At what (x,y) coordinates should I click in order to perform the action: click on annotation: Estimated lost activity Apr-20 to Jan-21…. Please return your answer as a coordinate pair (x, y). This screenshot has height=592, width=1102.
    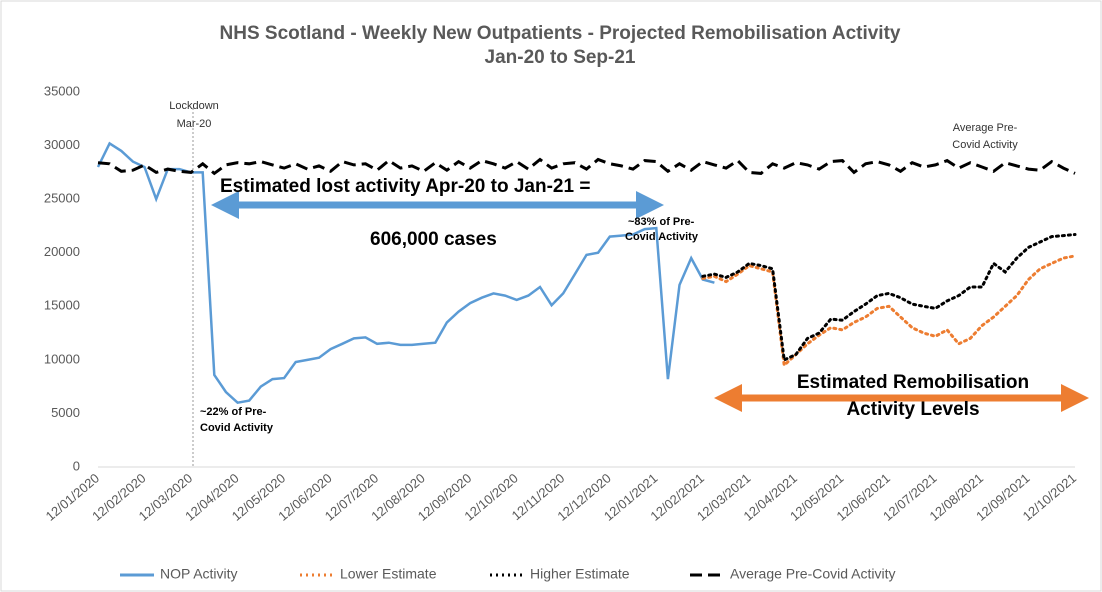
    Looking at the image, I should click on (405, 186).